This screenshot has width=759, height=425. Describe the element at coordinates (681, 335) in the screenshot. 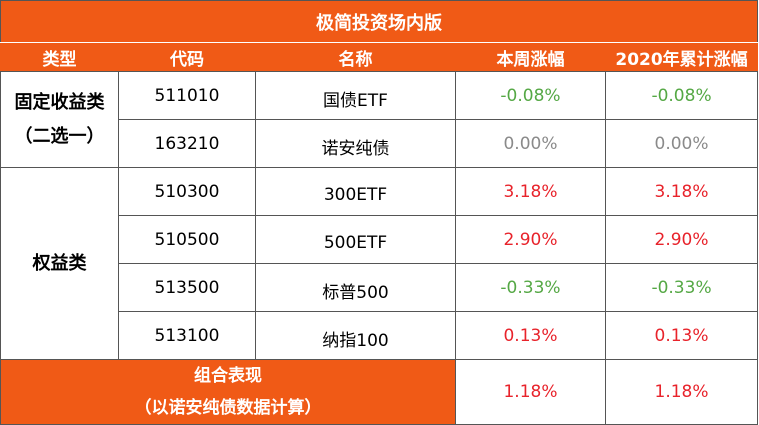

I see `ytd-change: 0.13%` at that location.